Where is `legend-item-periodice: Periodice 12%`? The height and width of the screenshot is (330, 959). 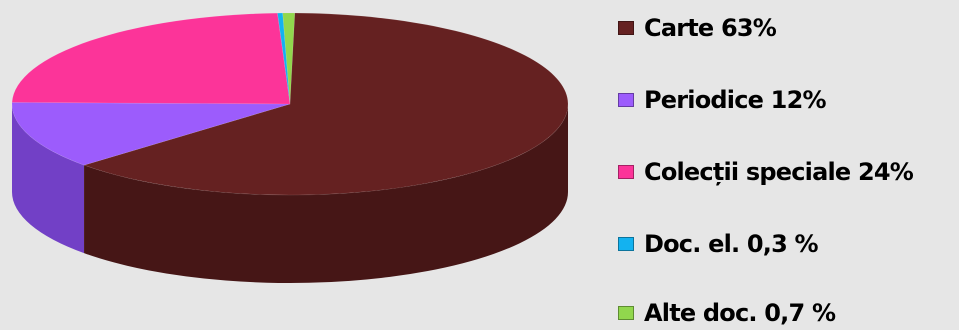
legend-item-periodice: Periodice 12% is located at coordinates (722, 100).